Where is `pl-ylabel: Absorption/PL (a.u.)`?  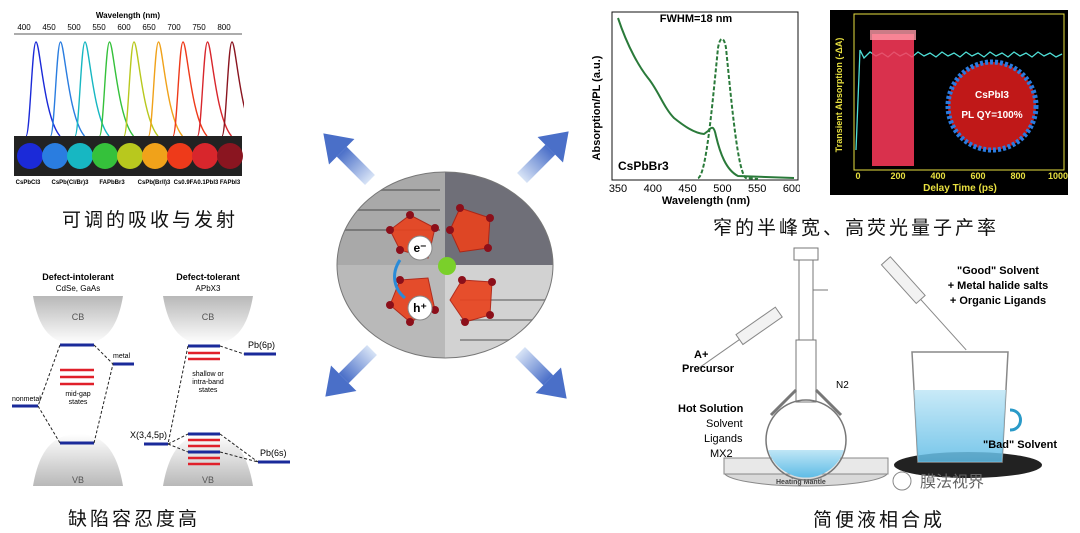 pl-ylabel: Absorption/PL (a.u.) is located at coordinates (597, 107).